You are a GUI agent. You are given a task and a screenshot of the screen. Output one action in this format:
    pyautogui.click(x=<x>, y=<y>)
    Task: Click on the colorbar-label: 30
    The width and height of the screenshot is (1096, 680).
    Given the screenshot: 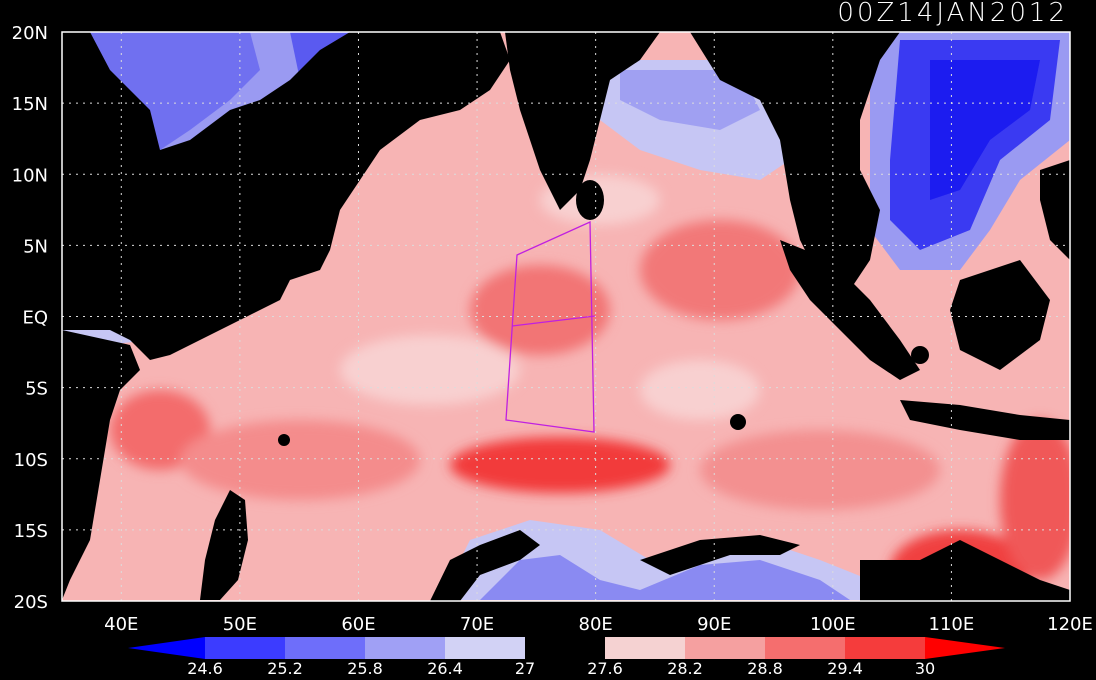 What is the action you would take?
    pyautogui.click(x=925, y=668)
    